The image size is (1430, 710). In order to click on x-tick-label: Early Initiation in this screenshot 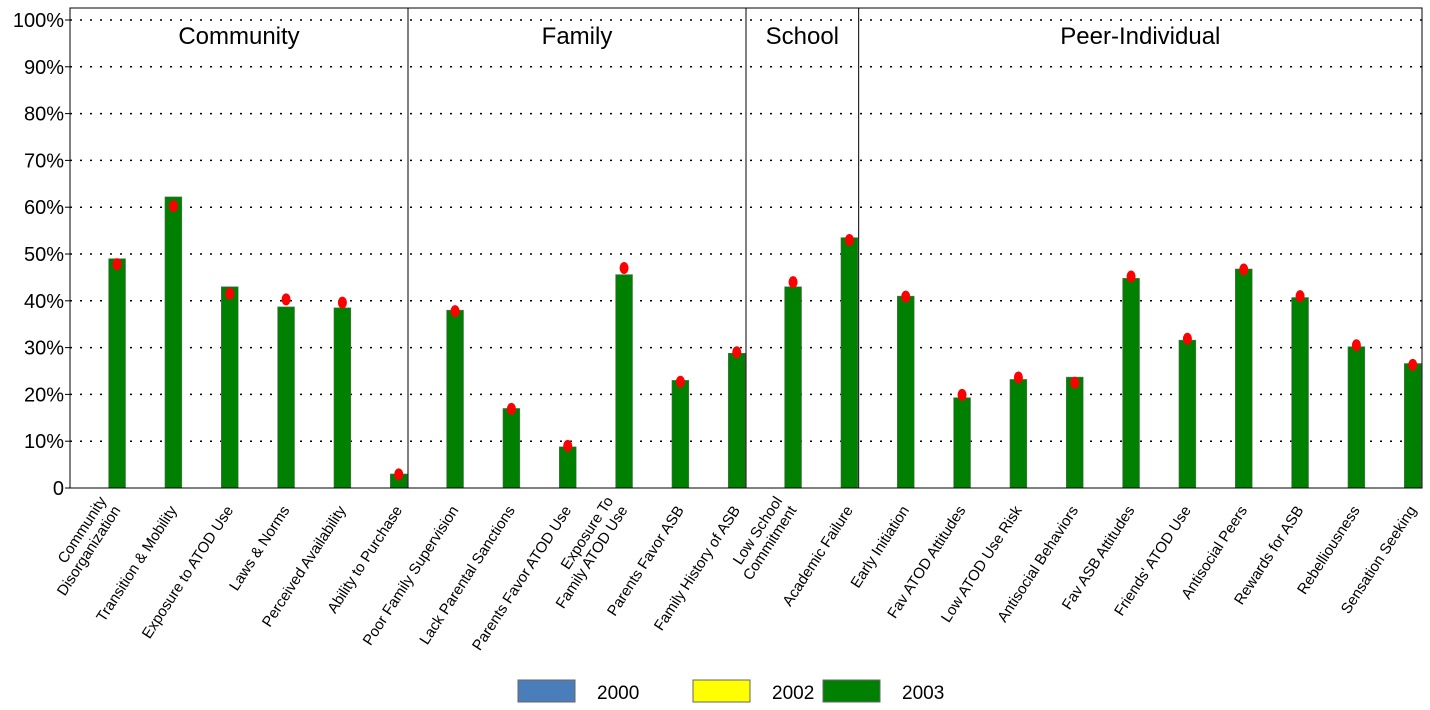, I will do `click(881, 547)`.